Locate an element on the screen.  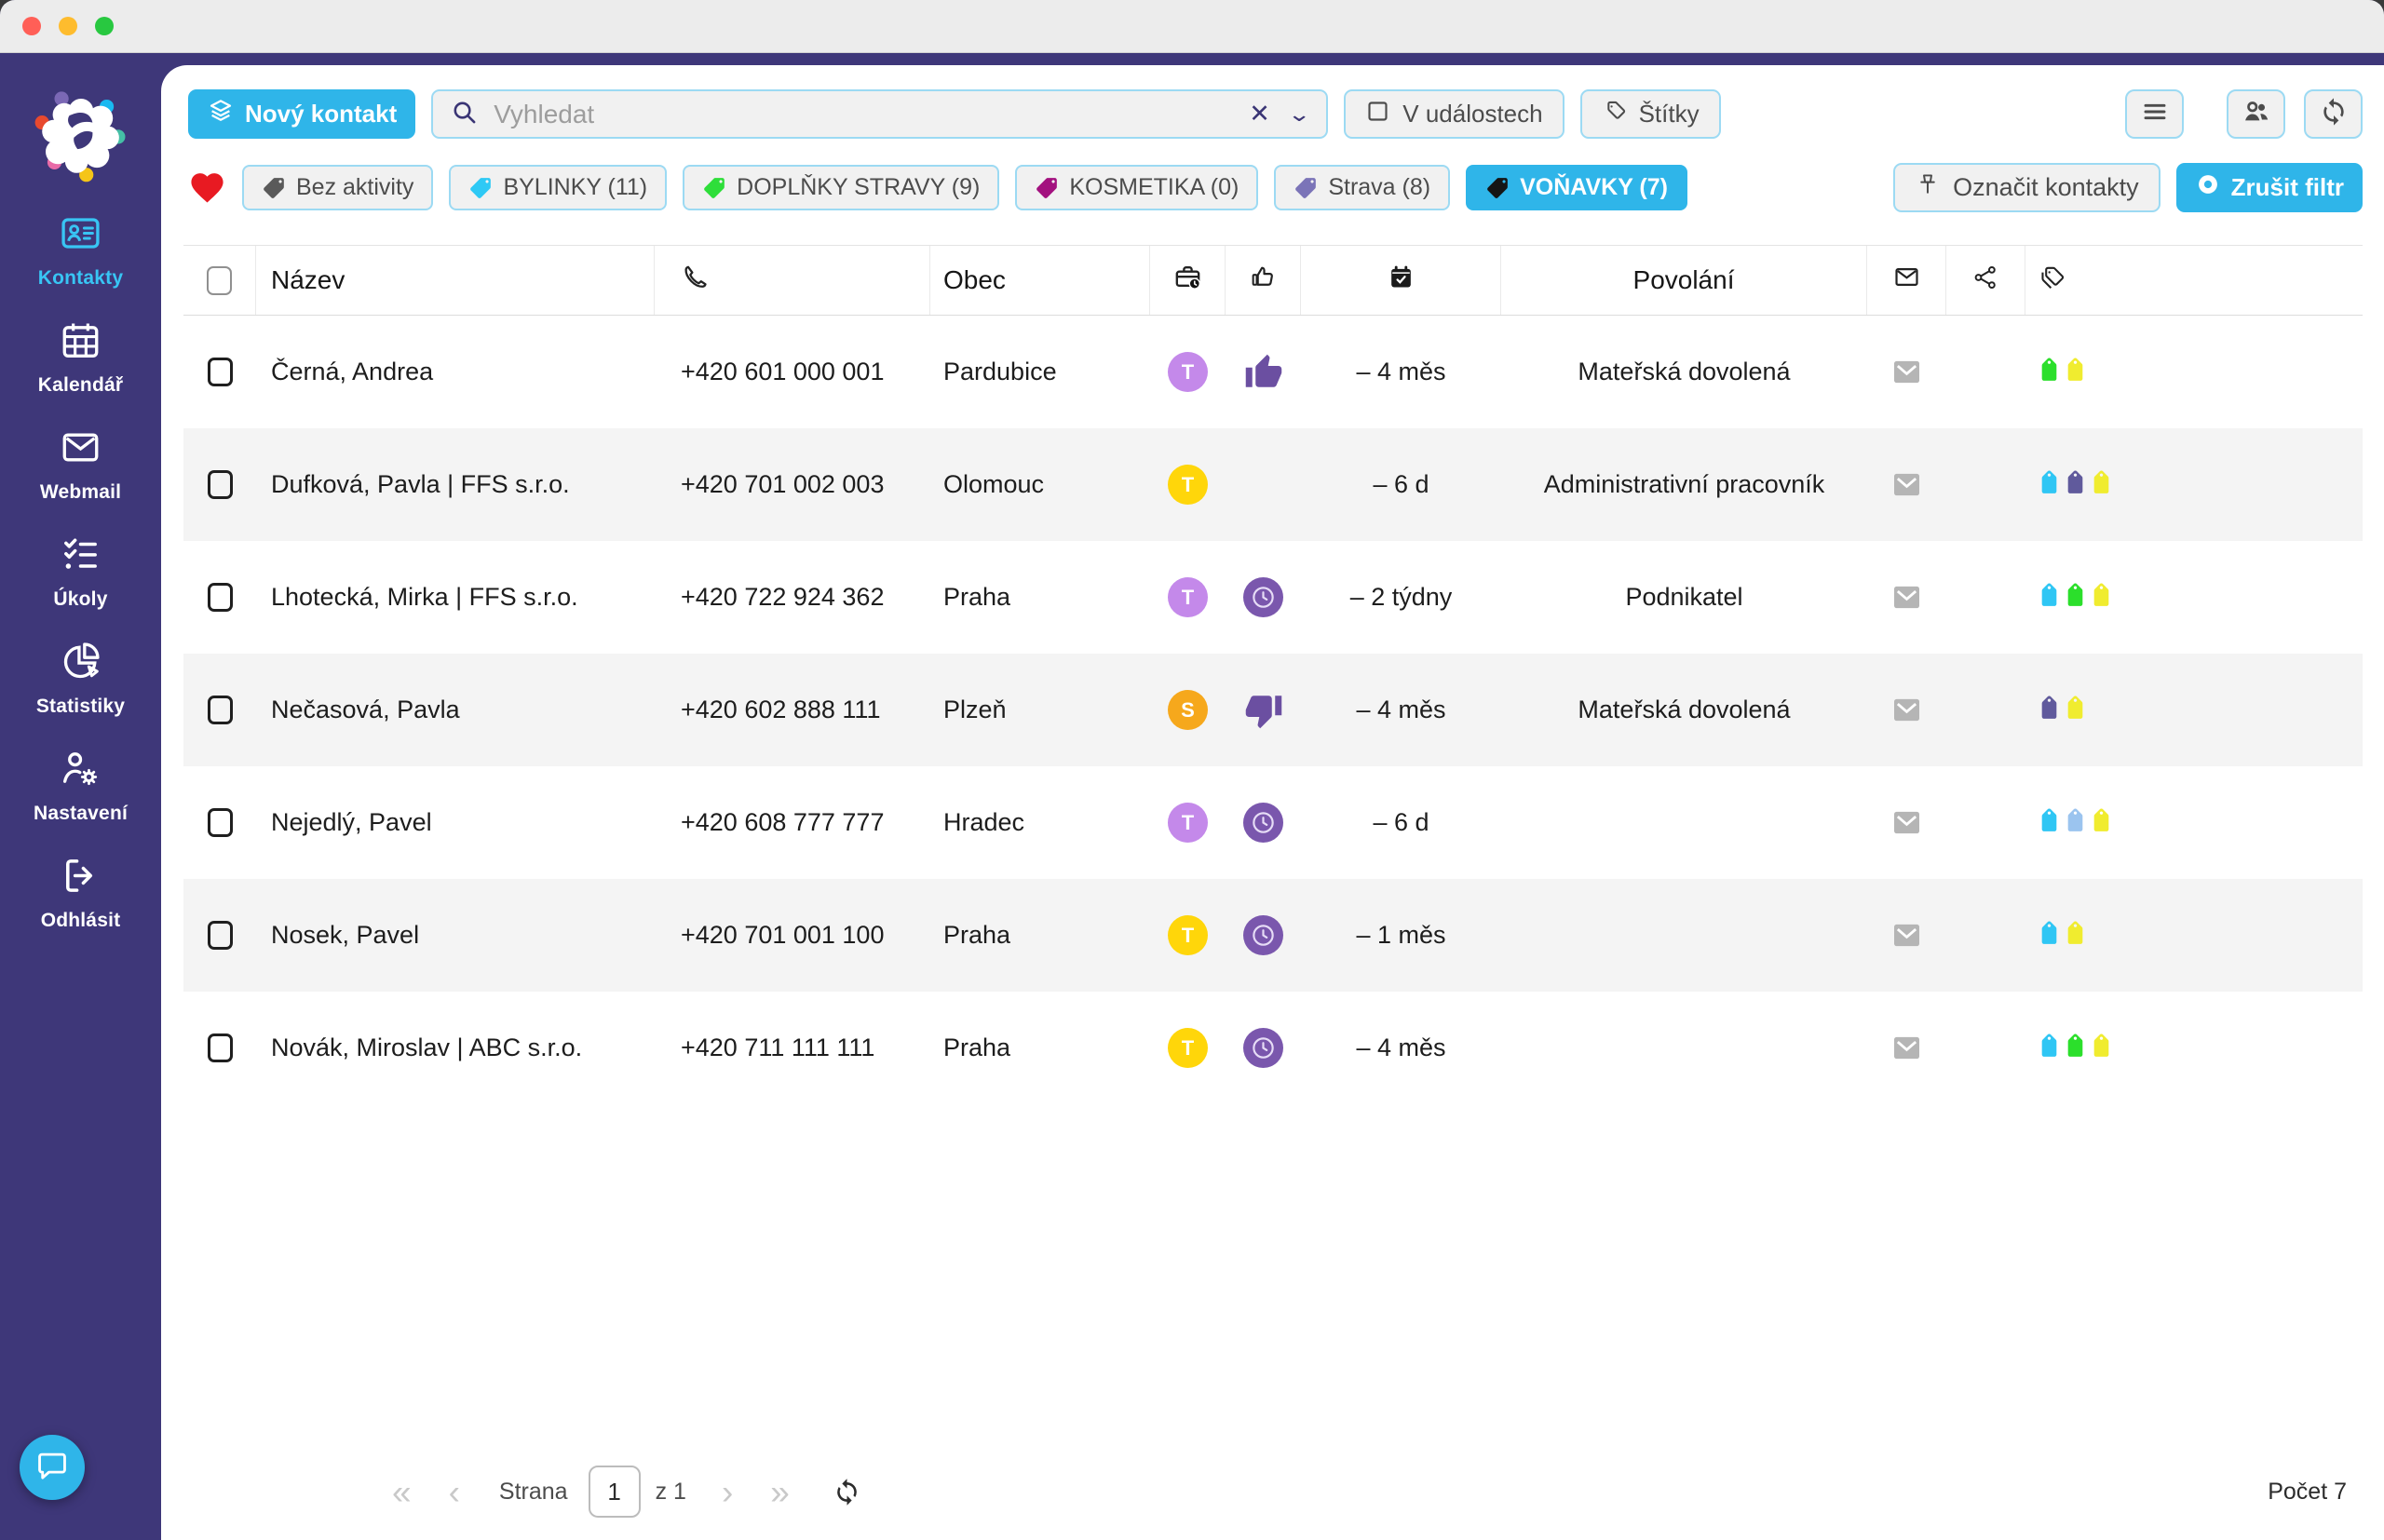
filter-chip-6: VOŇAVKY (7) is located at coordinates (1576, 188).